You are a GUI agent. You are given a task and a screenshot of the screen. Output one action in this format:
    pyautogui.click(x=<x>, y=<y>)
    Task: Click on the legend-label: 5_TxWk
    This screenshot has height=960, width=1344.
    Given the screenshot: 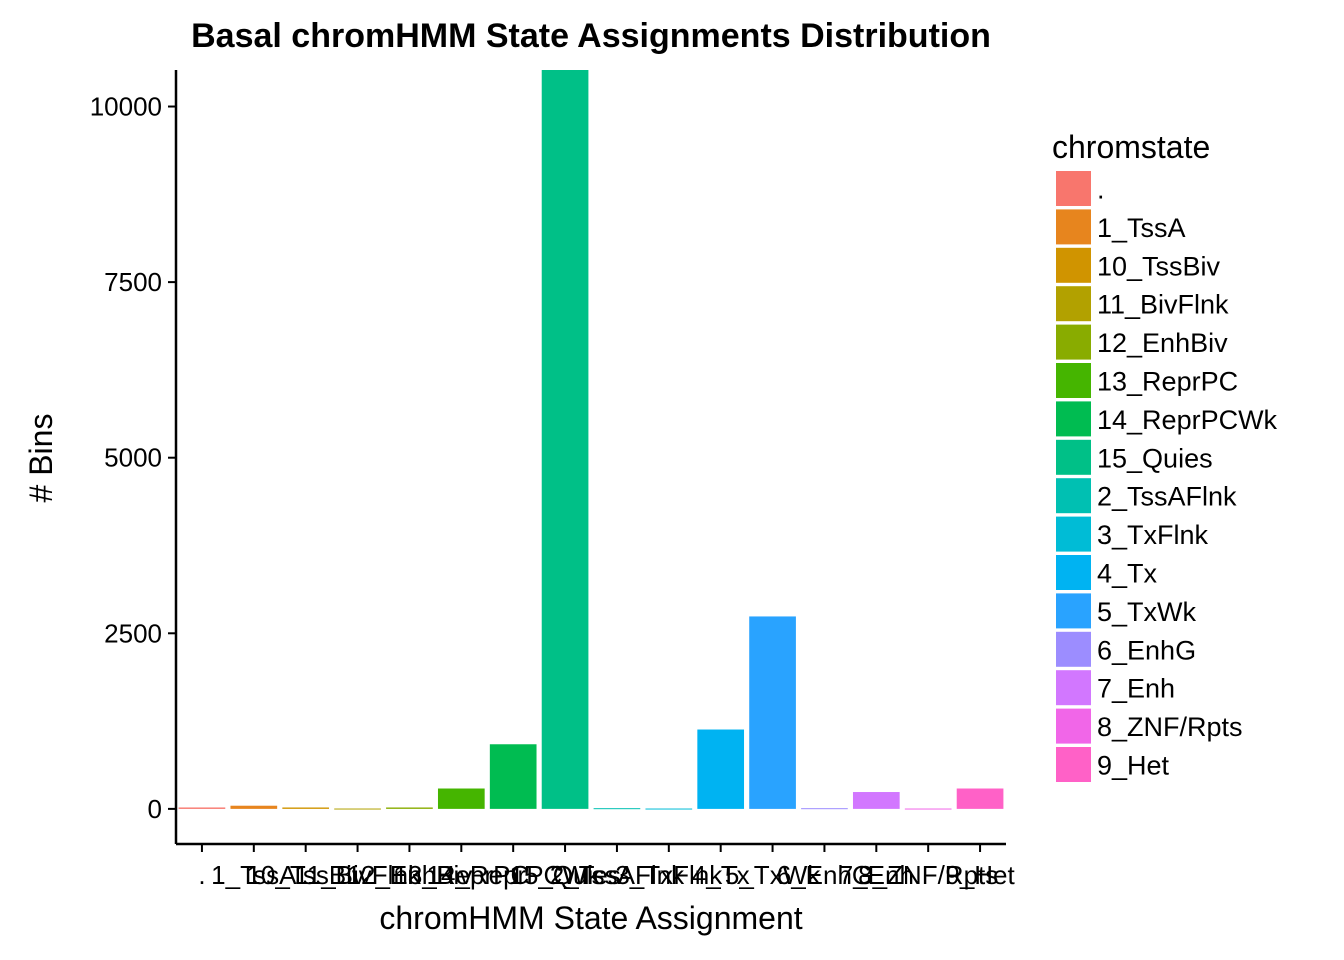 What is the action you would take?
    pyautogui.click(x=1147, y=612)
    